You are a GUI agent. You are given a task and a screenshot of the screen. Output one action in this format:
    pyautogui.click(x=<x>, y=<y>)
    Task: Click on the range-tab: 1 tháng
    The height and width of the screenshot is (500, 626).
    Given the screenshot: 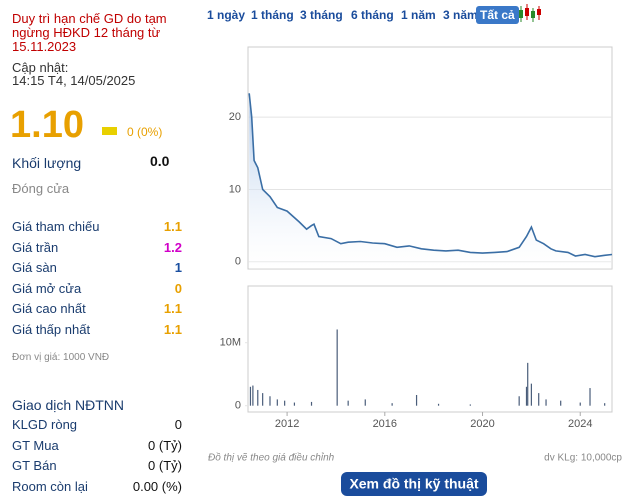 What is the action you would take?
    pyautogui.click(x=272, y=15)
    